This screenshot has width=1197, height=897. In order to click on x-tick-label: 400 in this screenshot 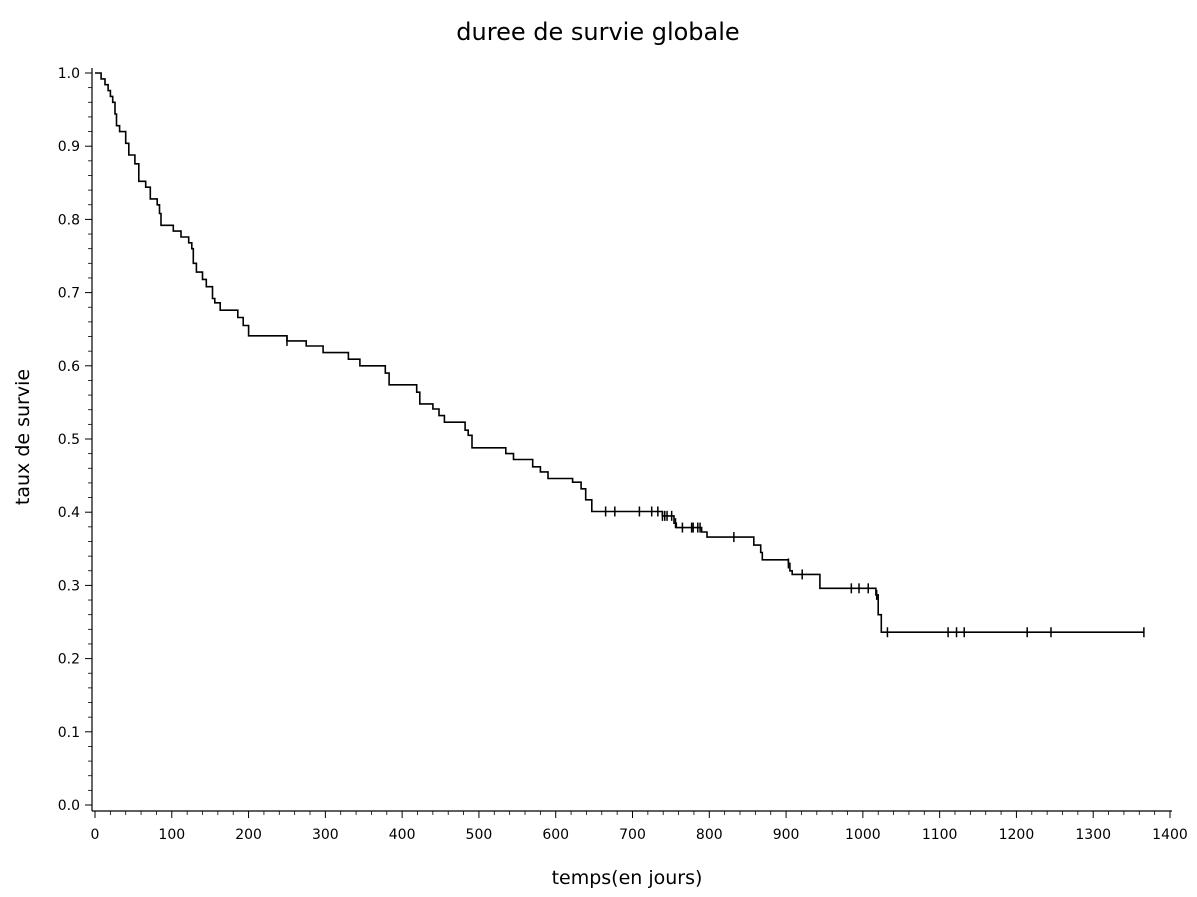, I will do `click(402, 835)`.